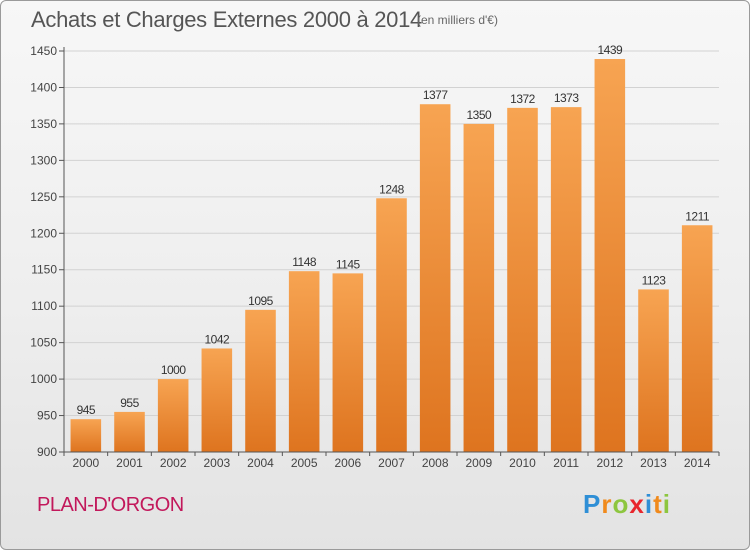  What do you see at coordinates (43, 87) in the screenshot?
I see `y-tick-label: 1400` at bounding box center [43, 87].